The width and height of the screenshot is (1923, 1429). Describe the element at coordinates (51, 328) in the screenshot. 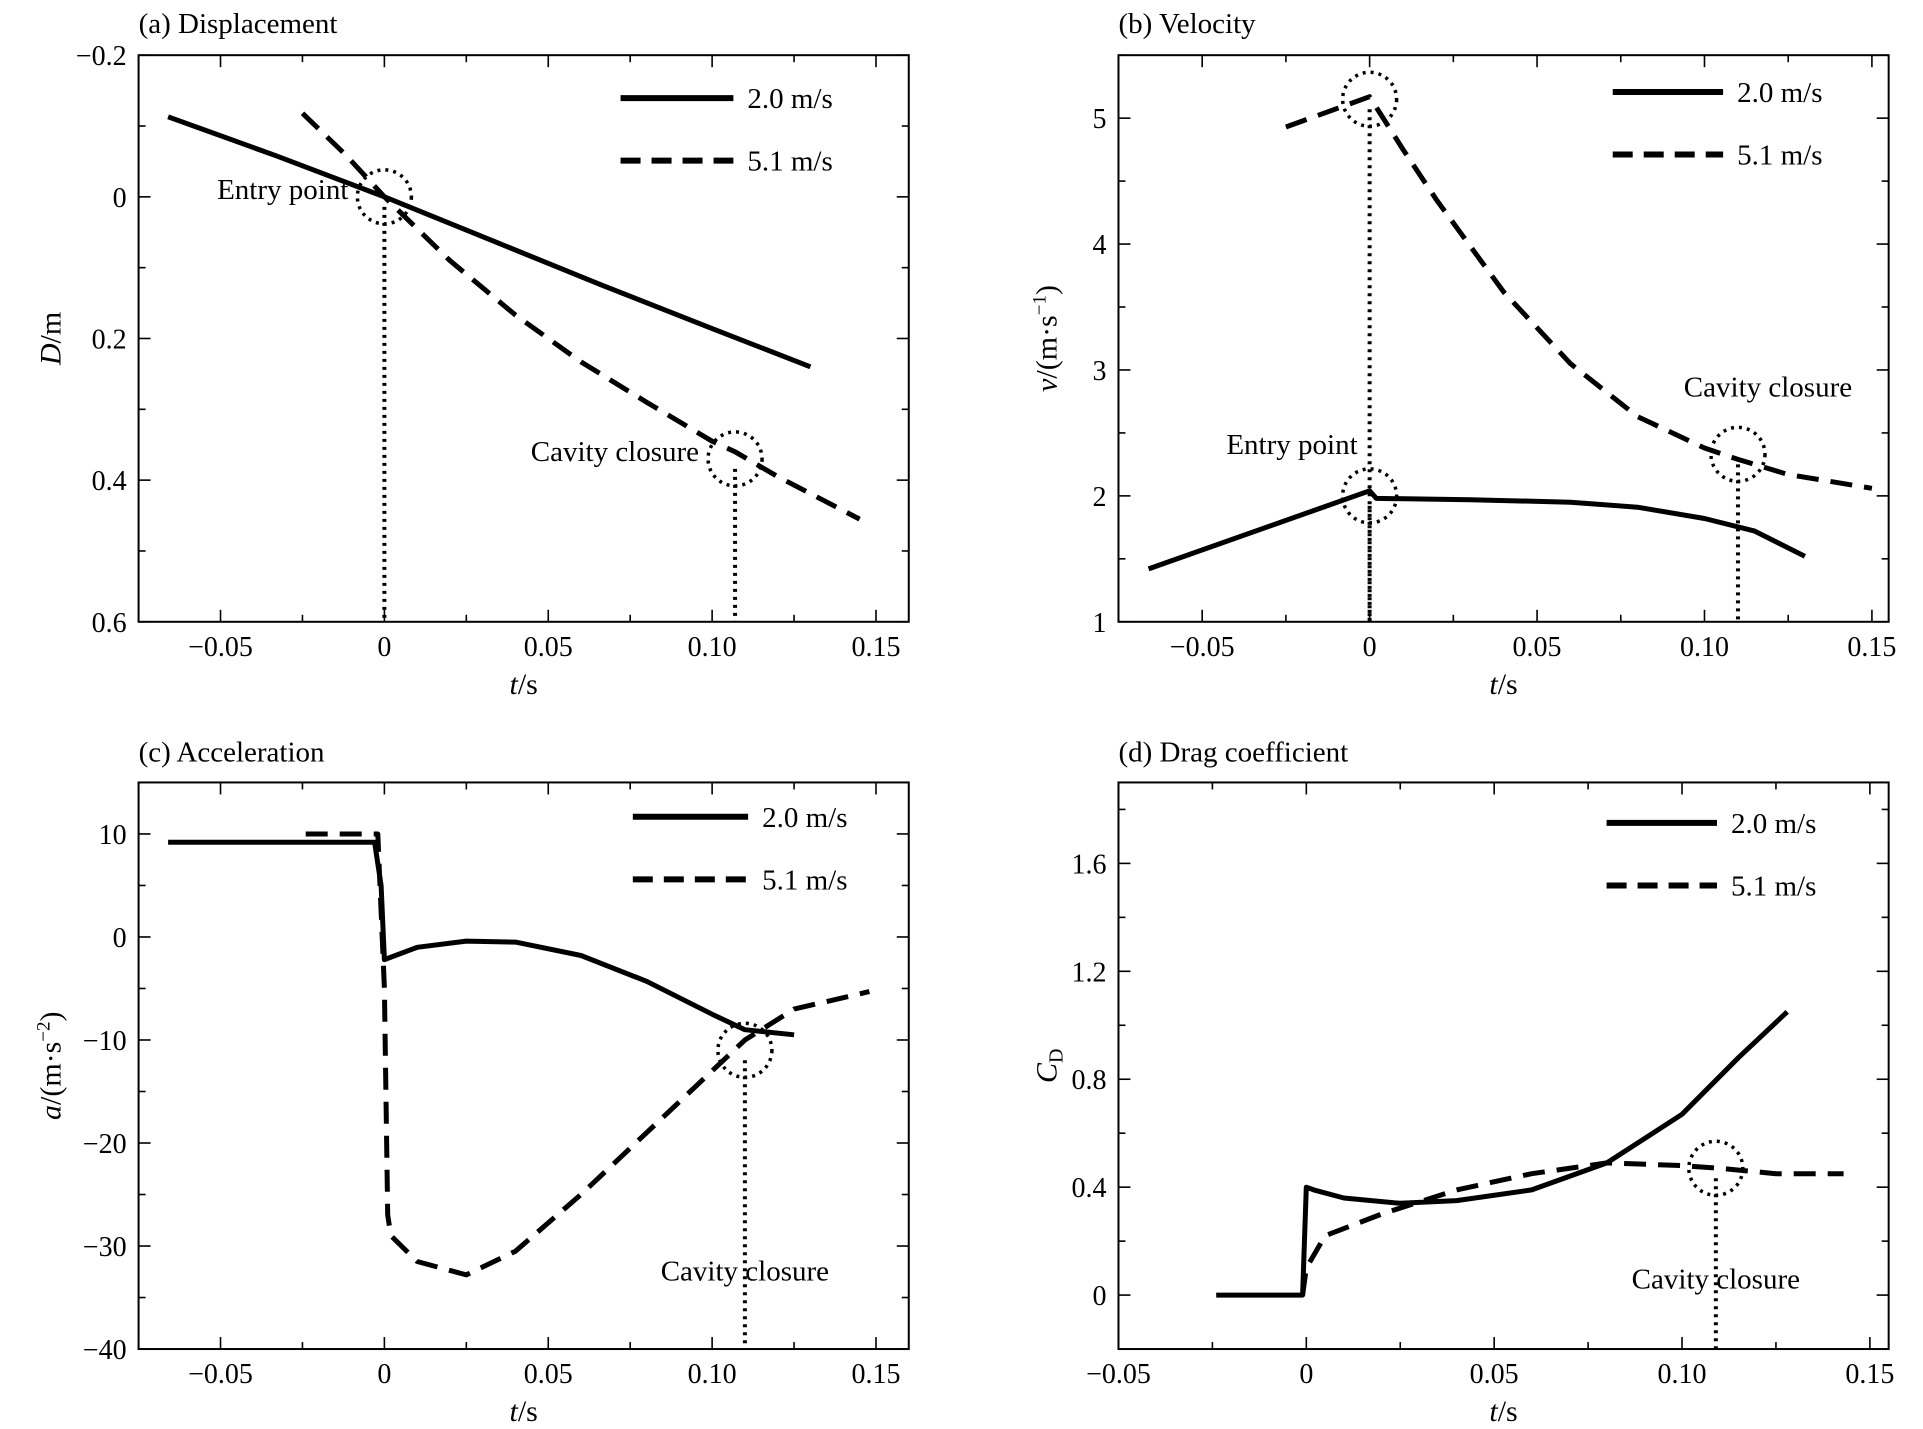

I see `y-axis-label-unit: /m` at that location.